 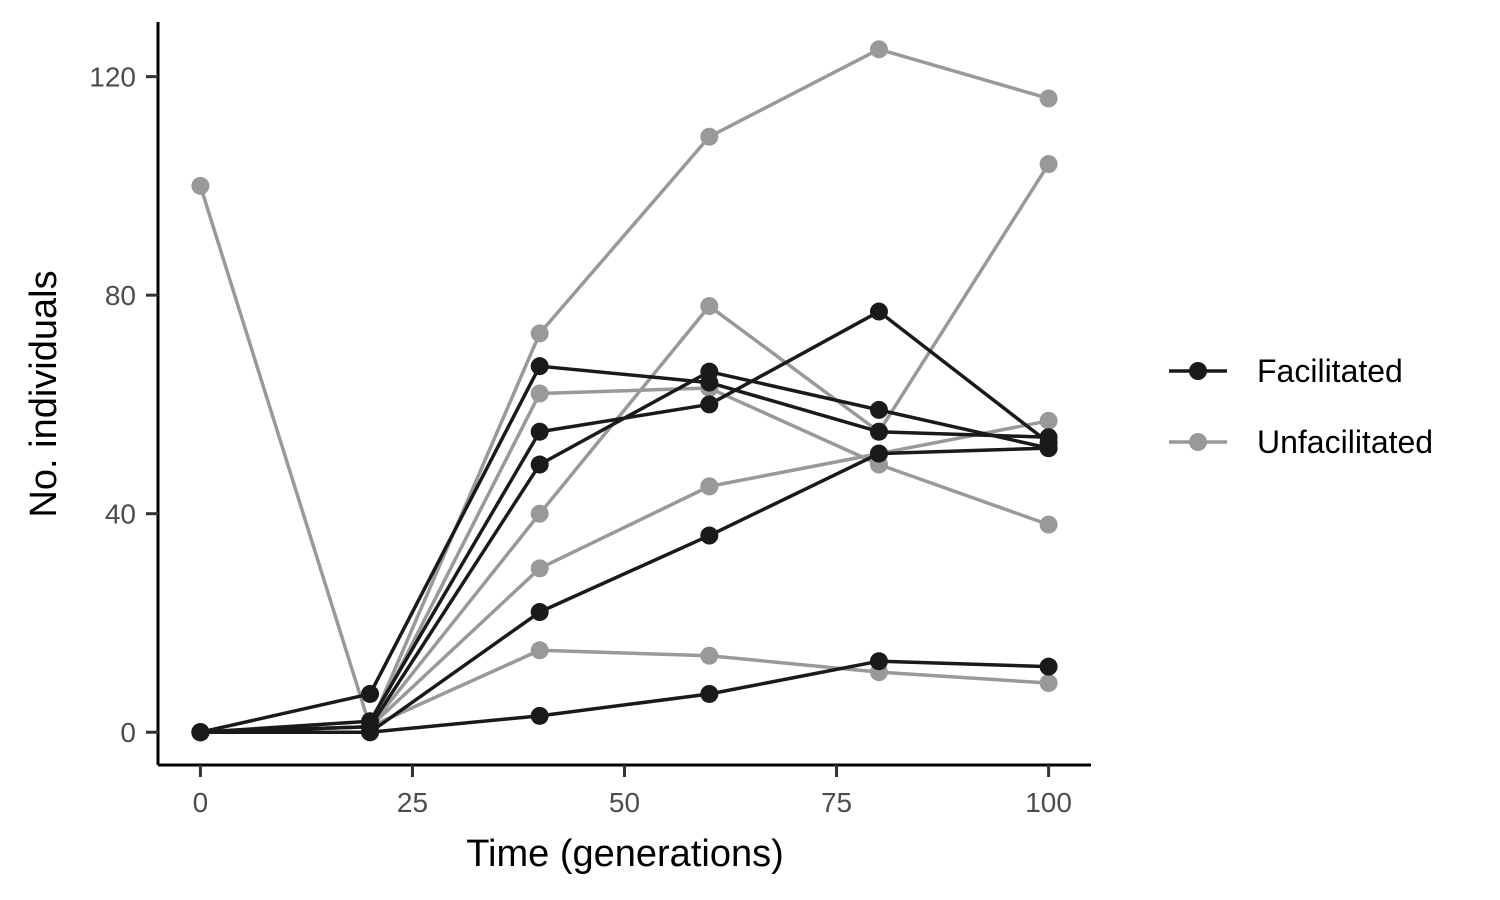 I want to click on series-unfacilitated, so click(x=624, y=691).